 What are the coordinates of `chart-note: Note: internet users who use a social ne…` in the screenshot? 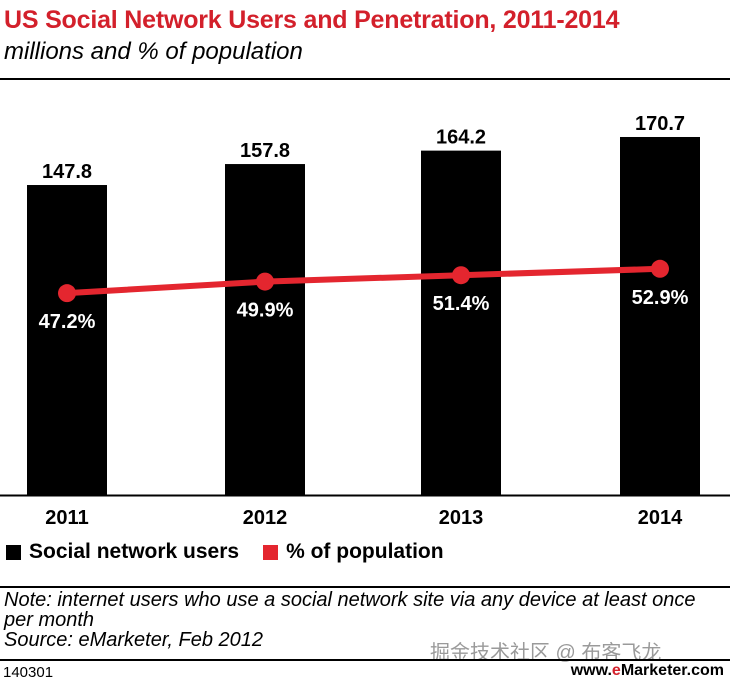 It's located at (364, 620).